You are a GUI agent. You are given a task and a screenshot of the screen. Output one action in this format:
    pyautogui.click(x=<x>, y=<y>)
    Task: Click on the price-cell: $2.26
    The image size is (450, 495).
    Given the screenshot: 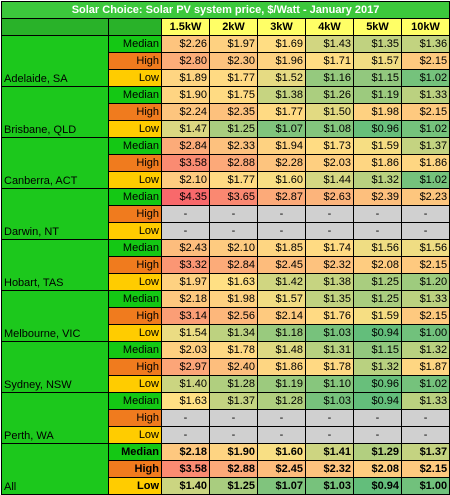 What is the action you would take?
    pyautogui.click(x=185, y=44)
    